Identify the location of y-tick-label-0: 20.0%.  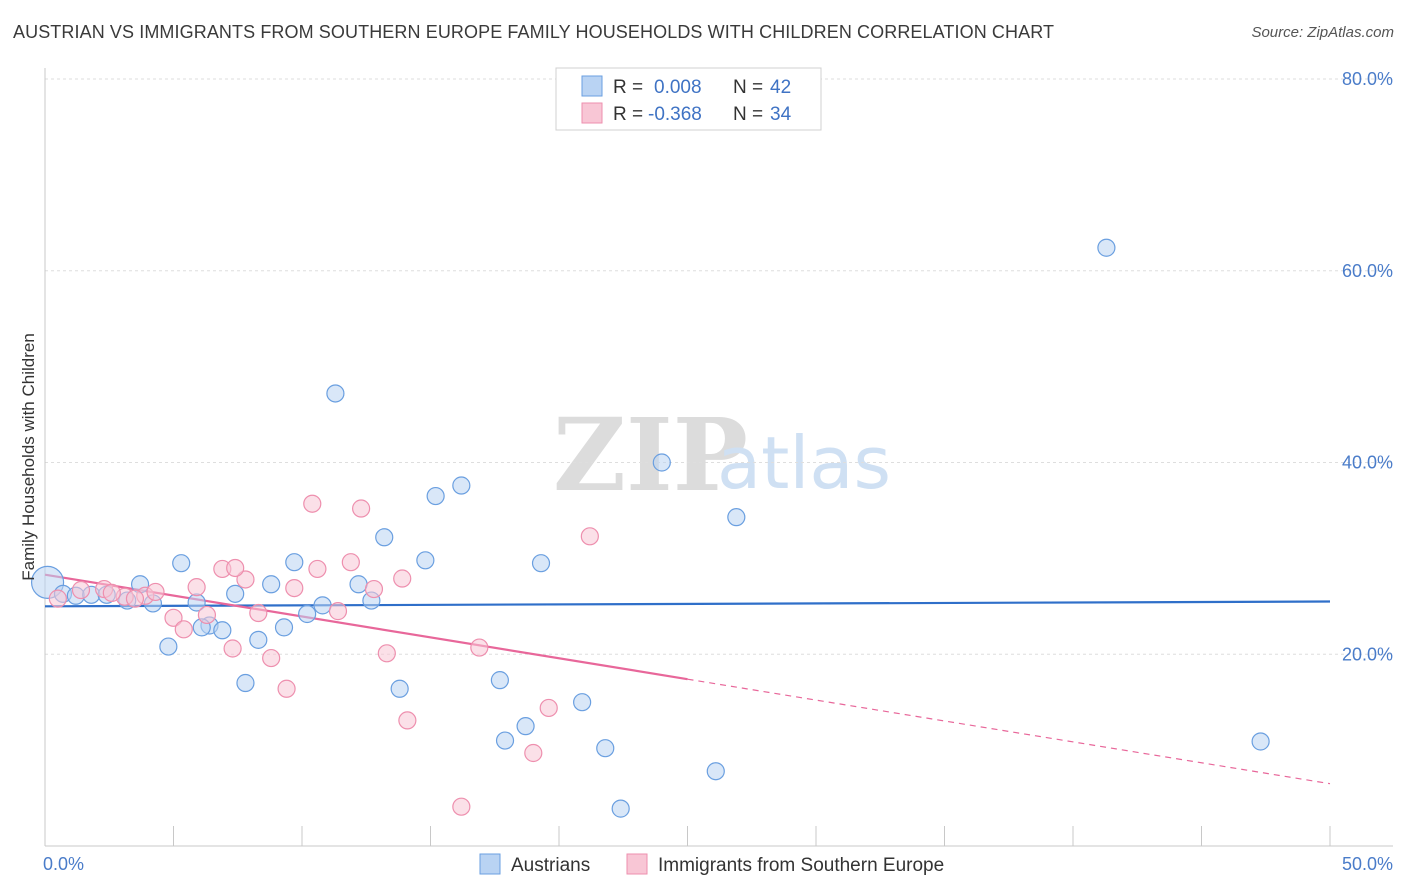
(1367, 654).